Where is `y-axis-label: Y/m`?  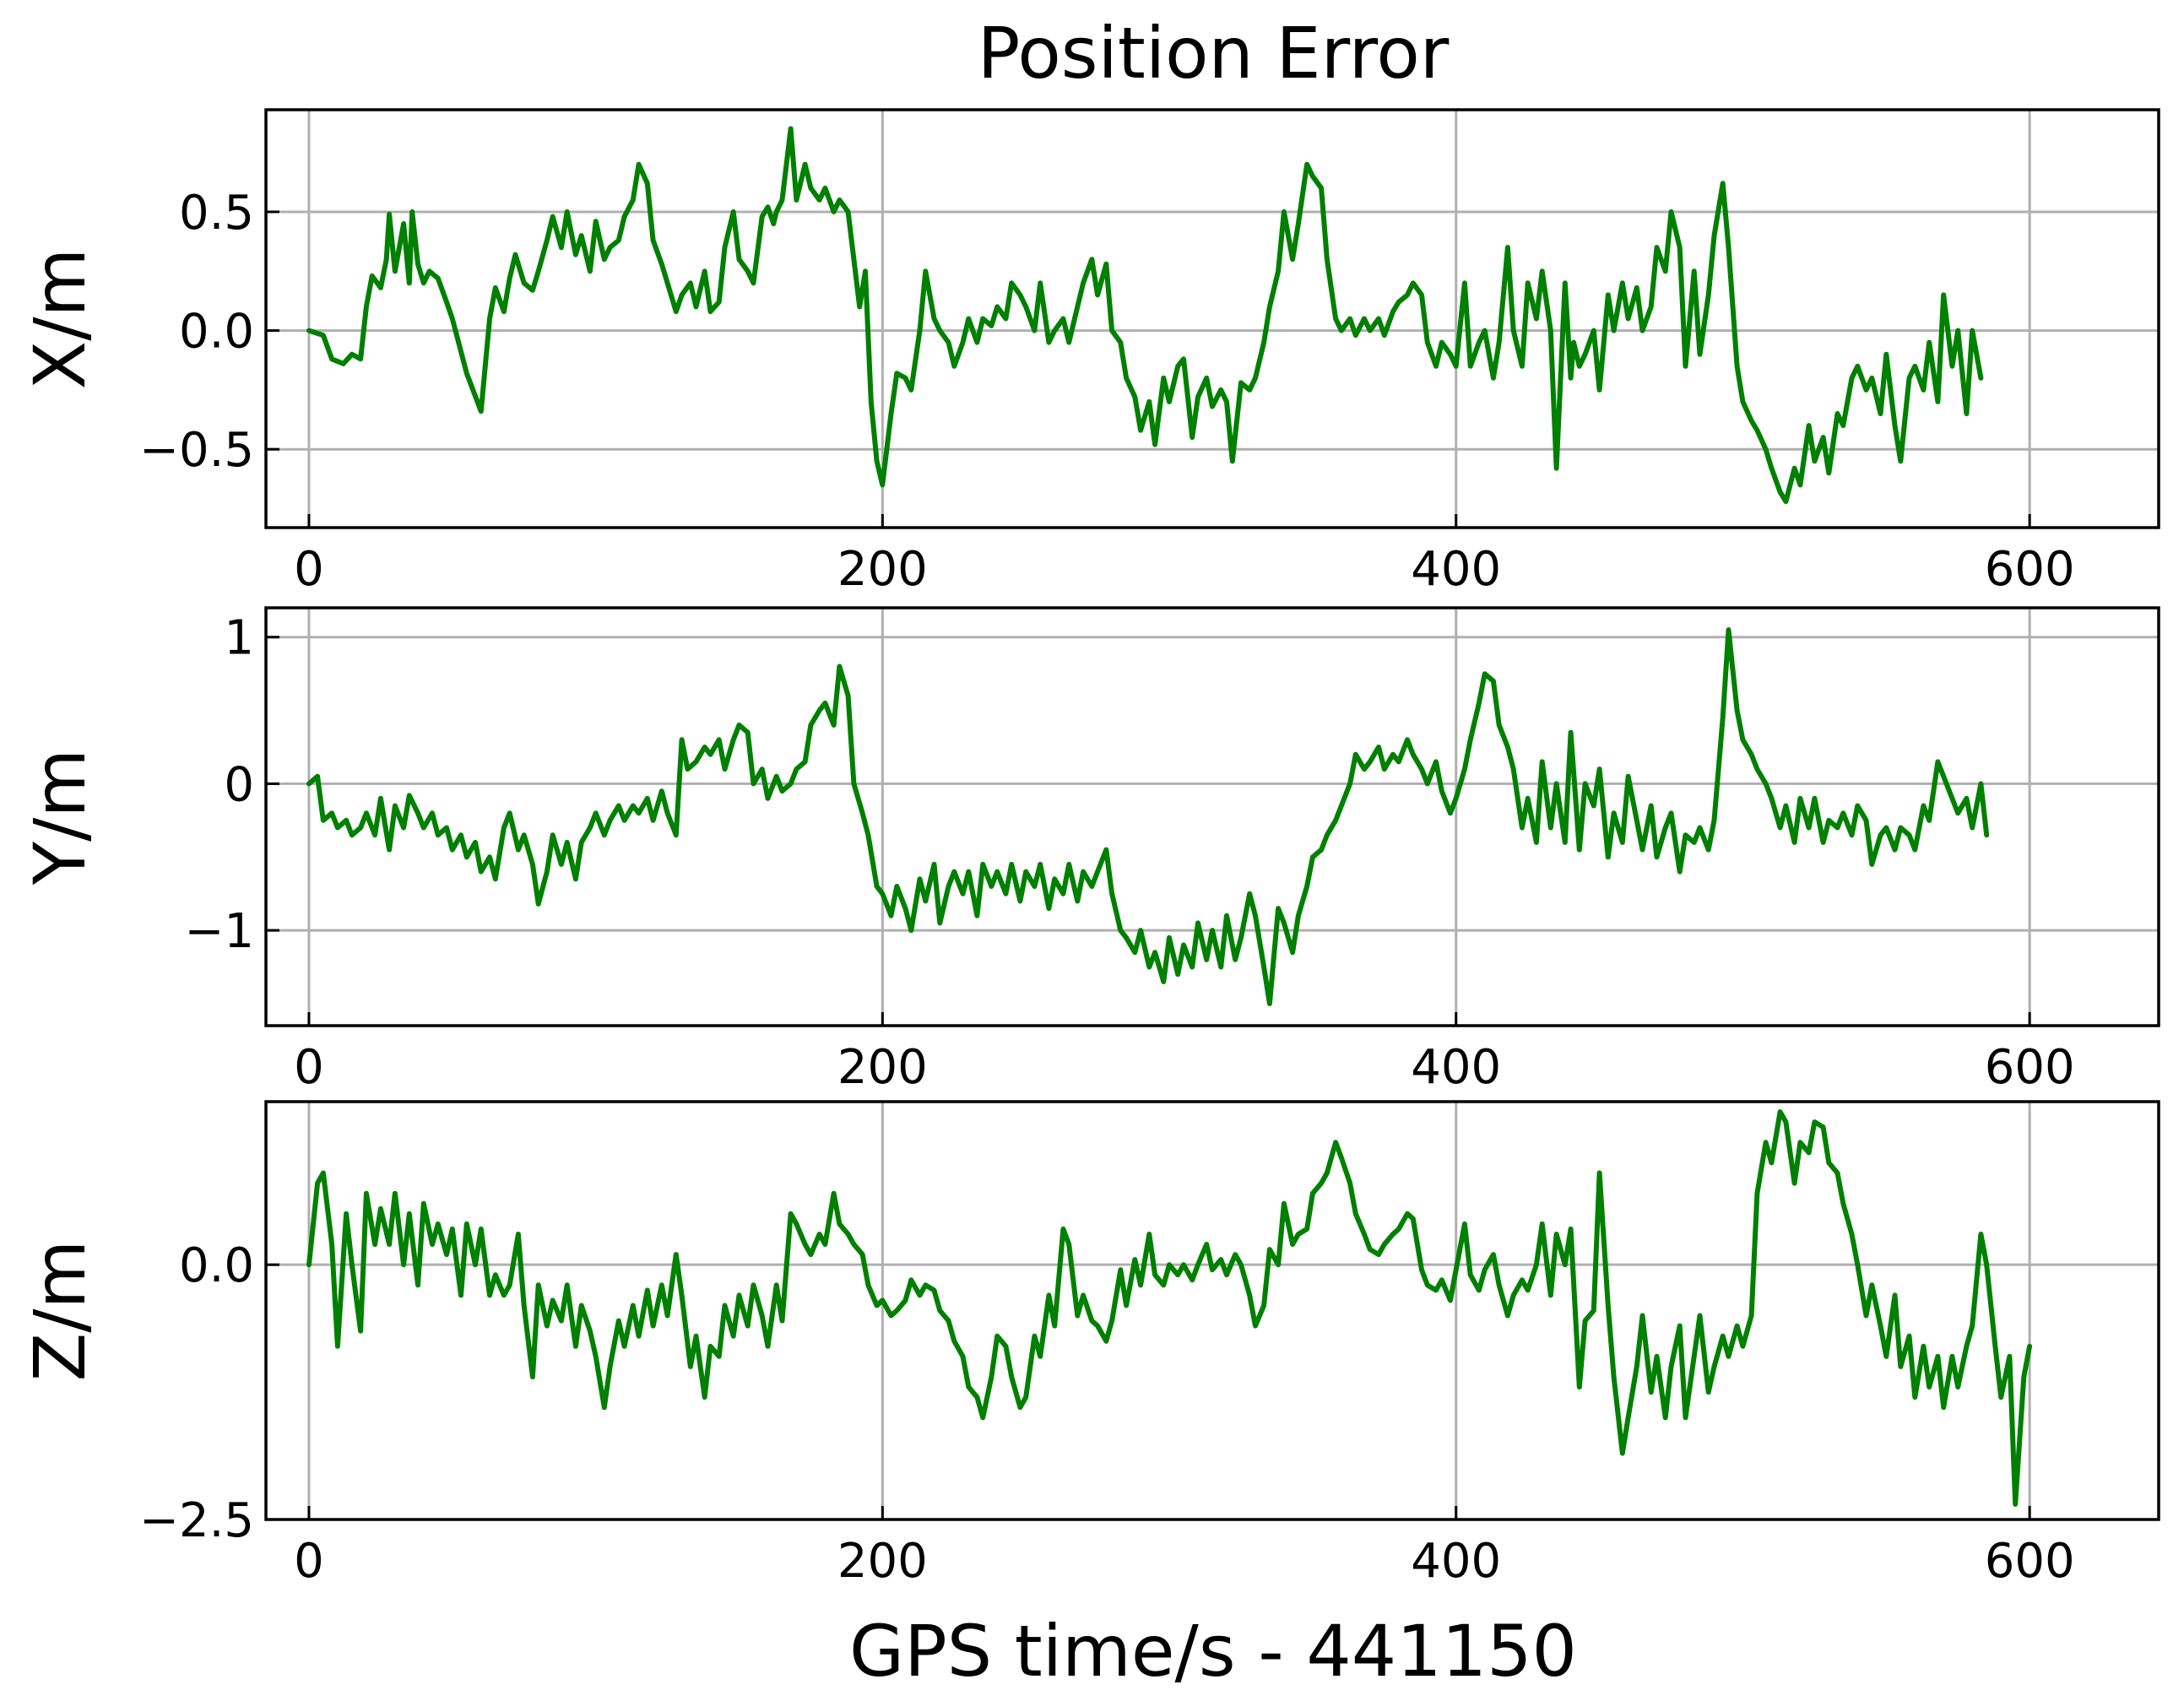
y-axis-label: Y/m is located at coordinates (60, 817).